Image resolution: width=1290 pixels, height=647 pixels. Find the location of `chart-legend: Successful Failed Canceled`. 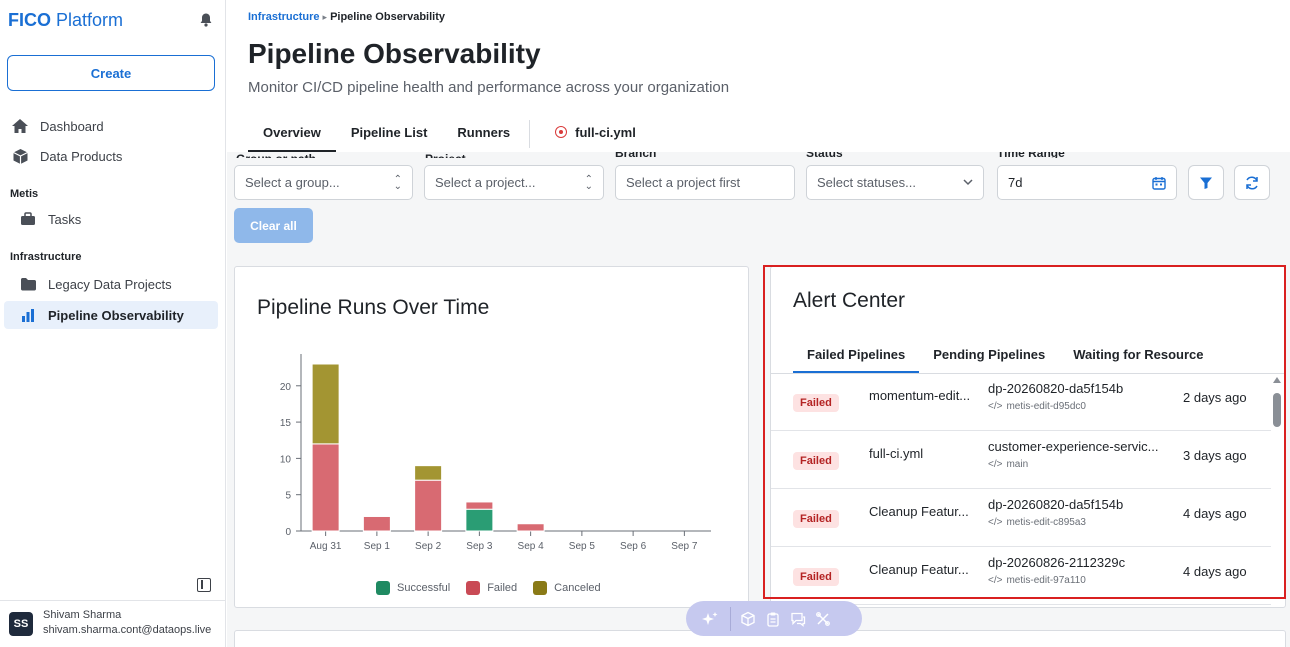

chart-legend: Successful Failed Canceled is located at coordinates (488, 588).